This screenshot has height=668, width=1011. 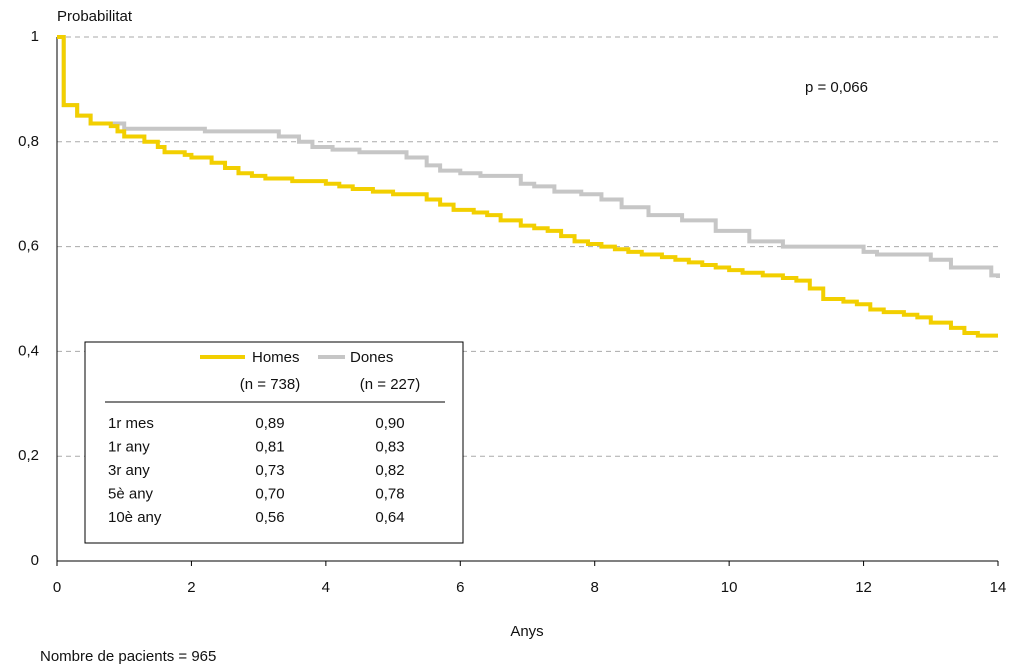 I want to click on x-tick-label: 0, so click(x=57, y=587).